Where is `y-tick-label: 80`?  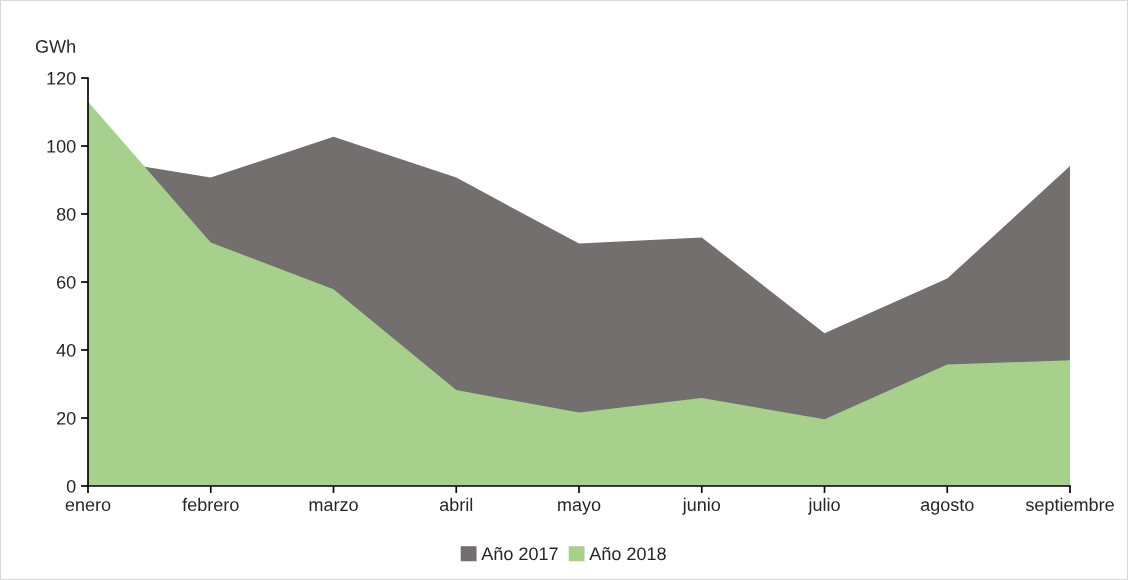 y-tick-label: 80 is located at coordinates (66, 214).